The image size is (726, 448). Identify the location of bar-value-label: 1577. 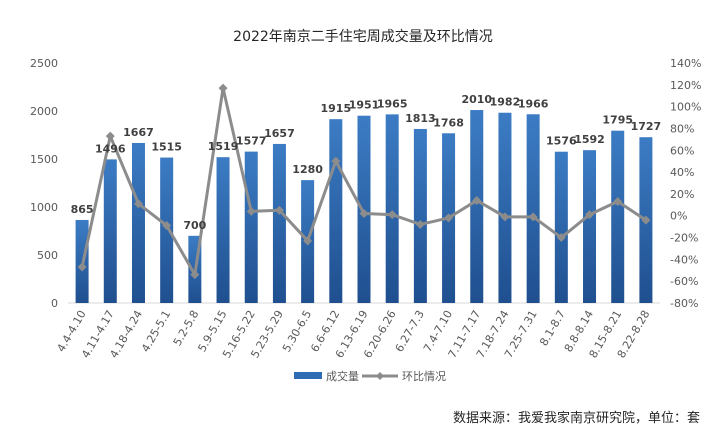
(251, 141).